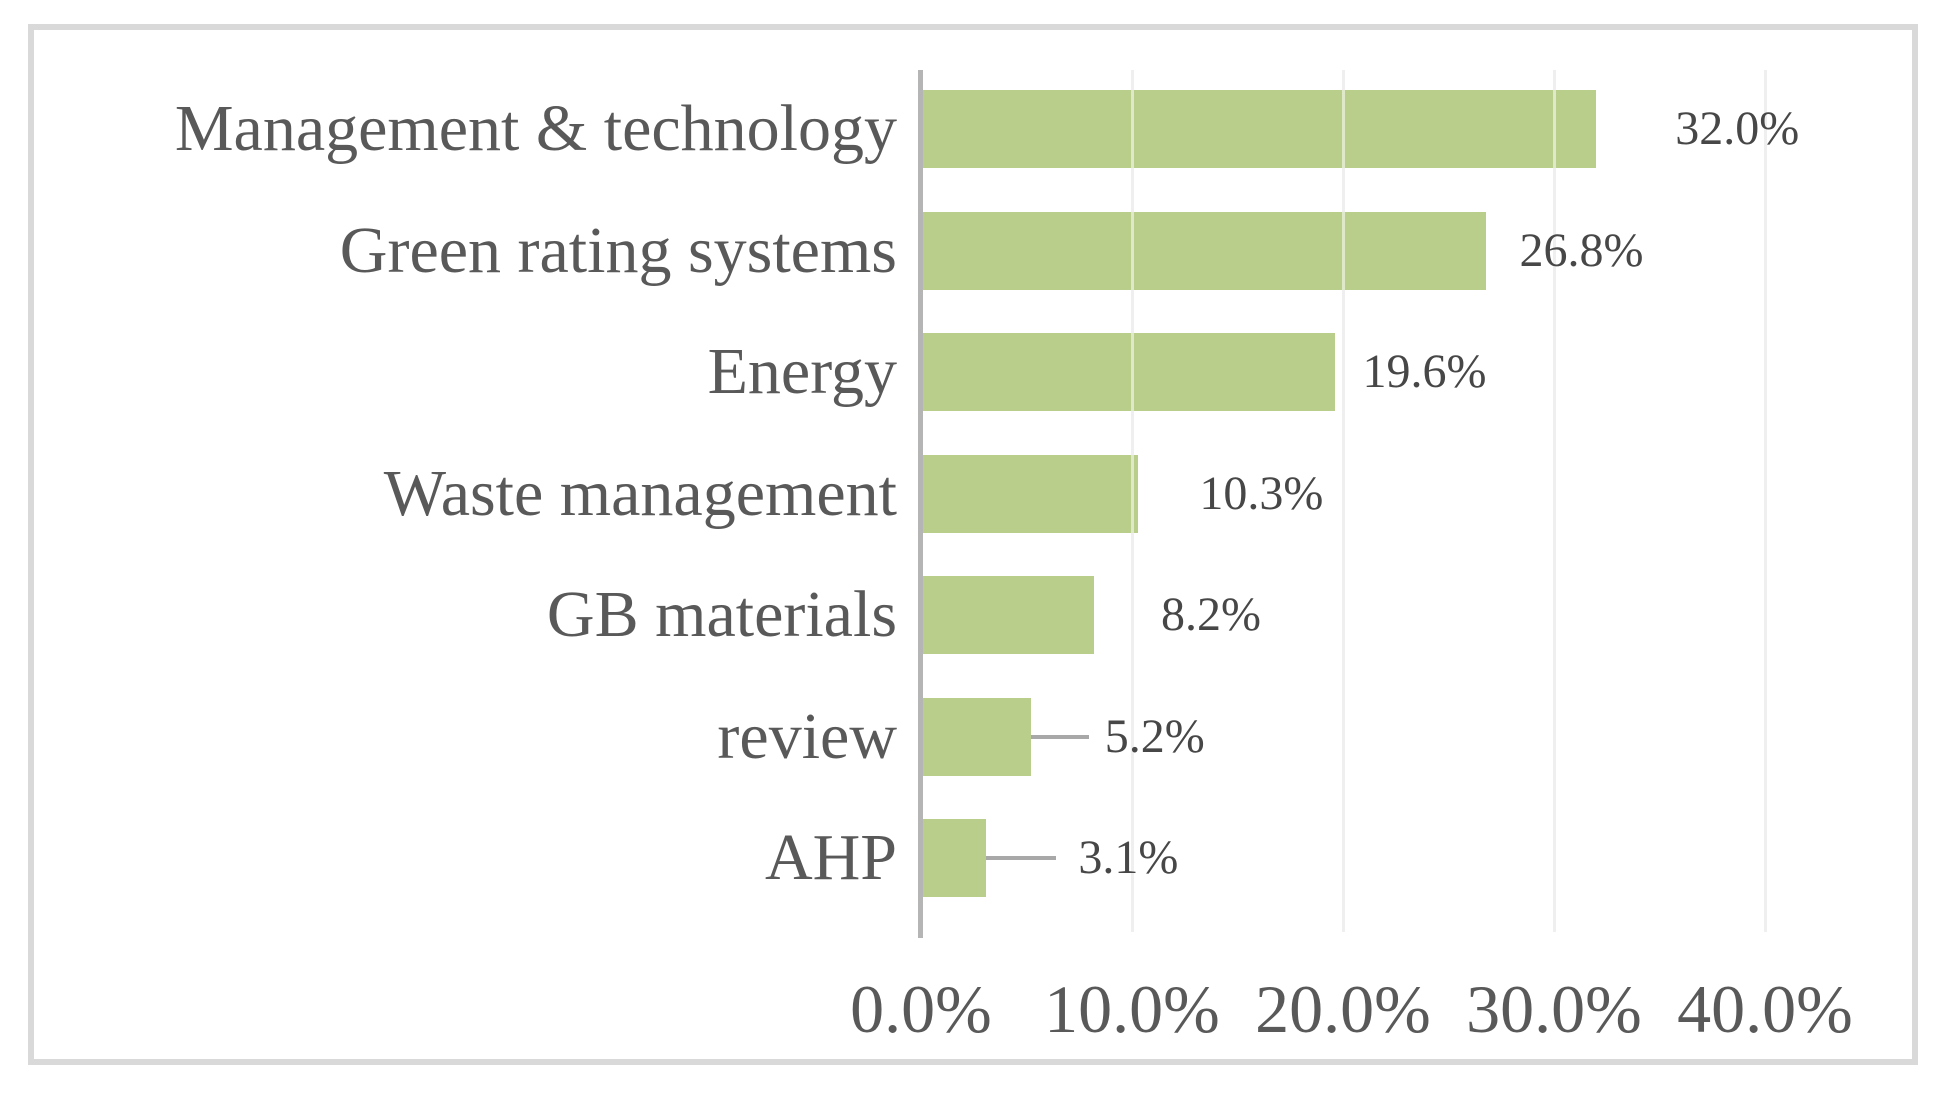  I want to click on x-tick-label: 40.0%, so click(1765, 1009).